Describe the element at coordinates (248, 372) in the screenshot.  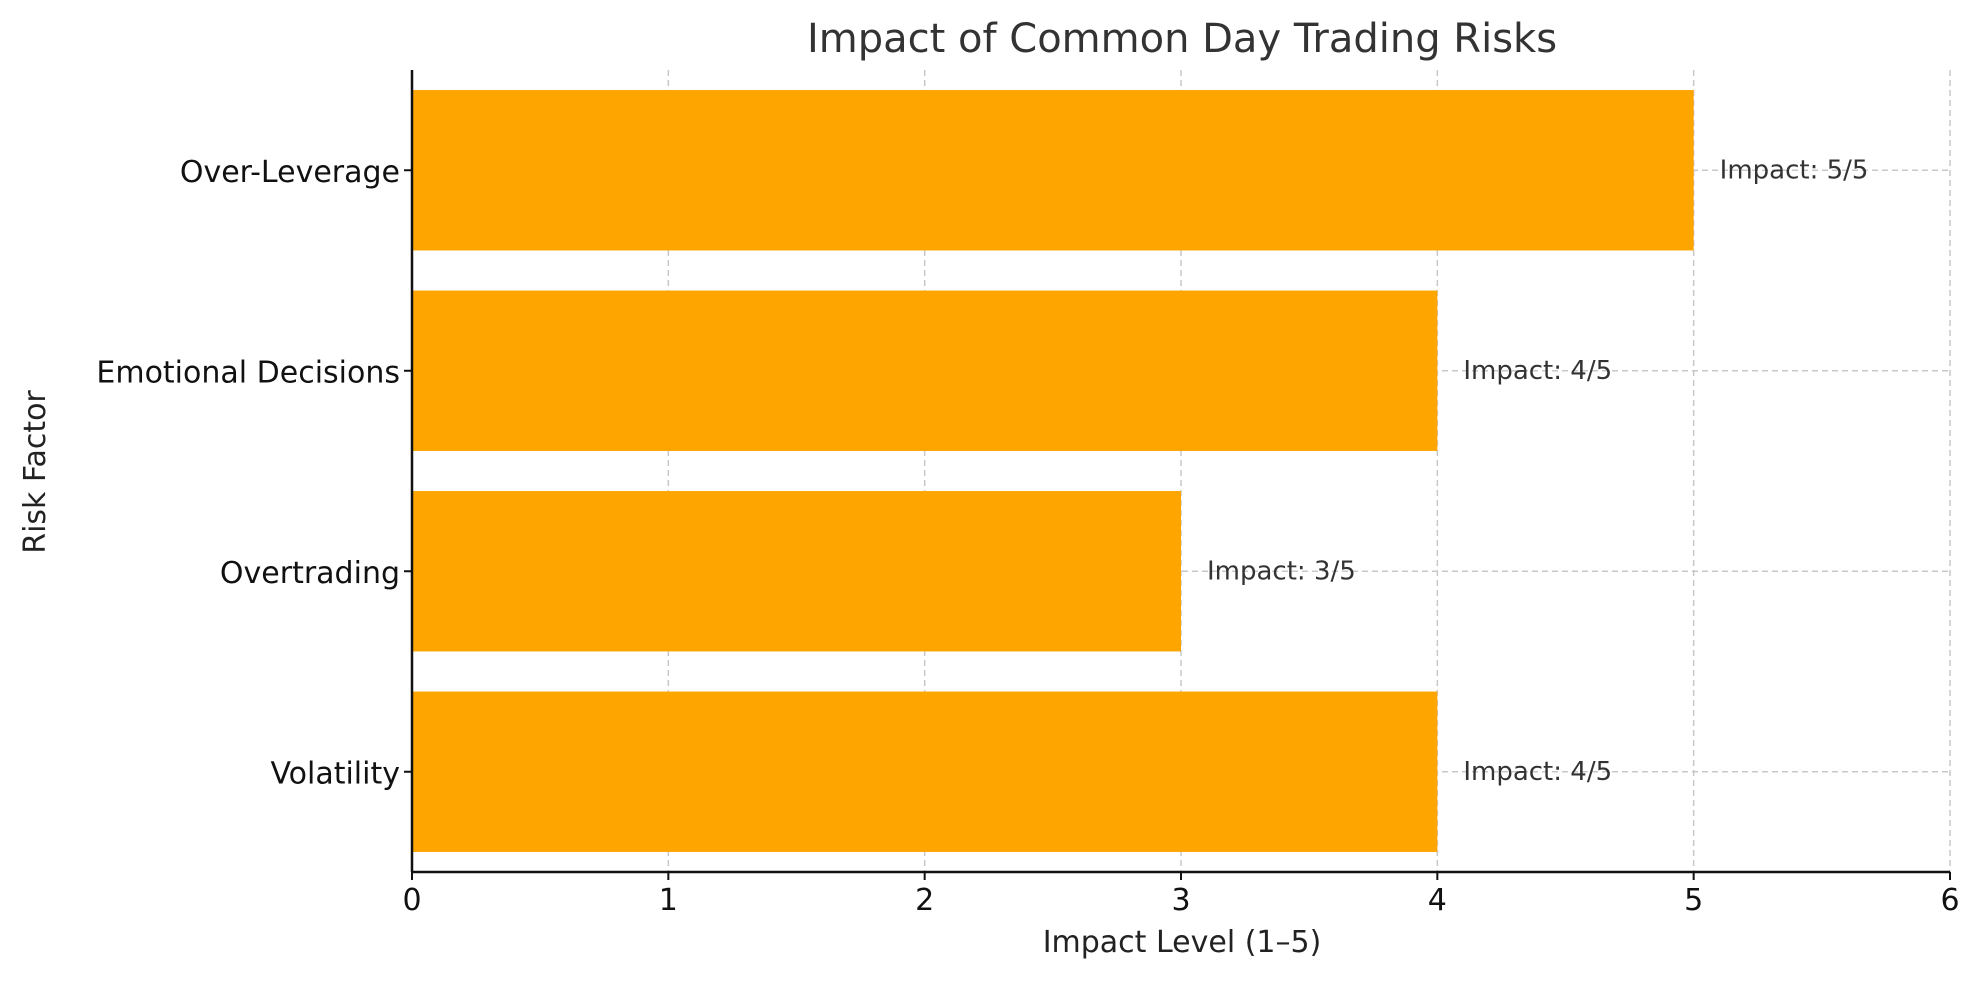
I see `y-tick-label-2: Emotional Decisions` at that location.